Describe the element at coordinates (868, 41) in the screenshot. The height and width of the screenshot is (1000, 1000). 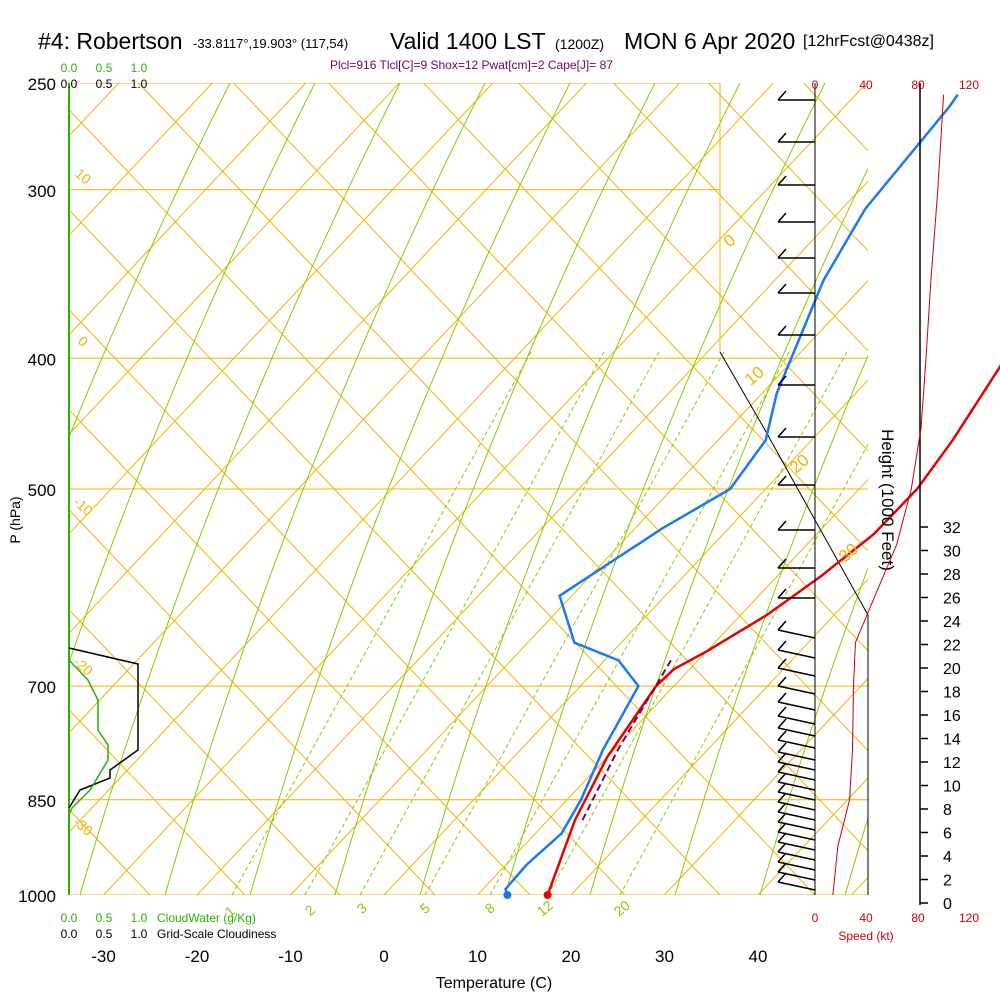
I see `forecast-info: [12hrFcst@0438z]` at that location.